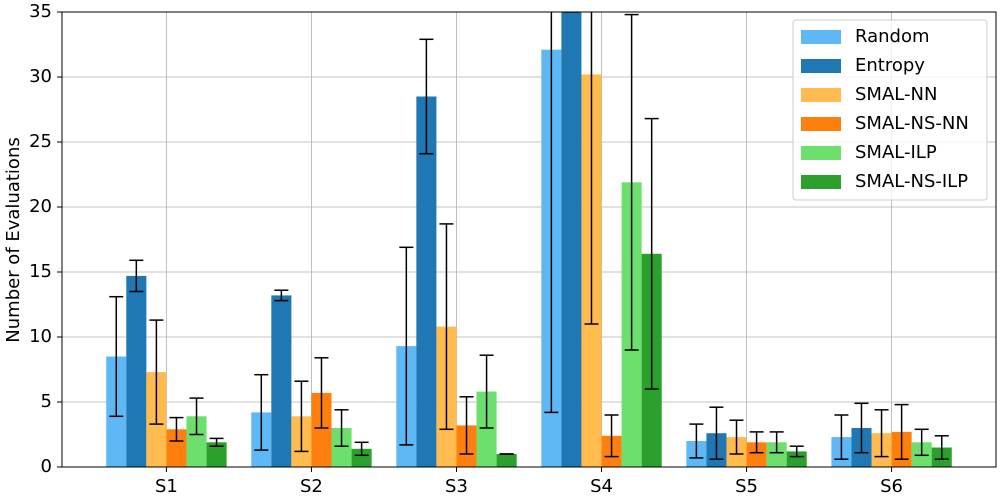  Describe the element at coordinates (46, 466) in the screenshot. I see `y-tick-label: 0` at that location.